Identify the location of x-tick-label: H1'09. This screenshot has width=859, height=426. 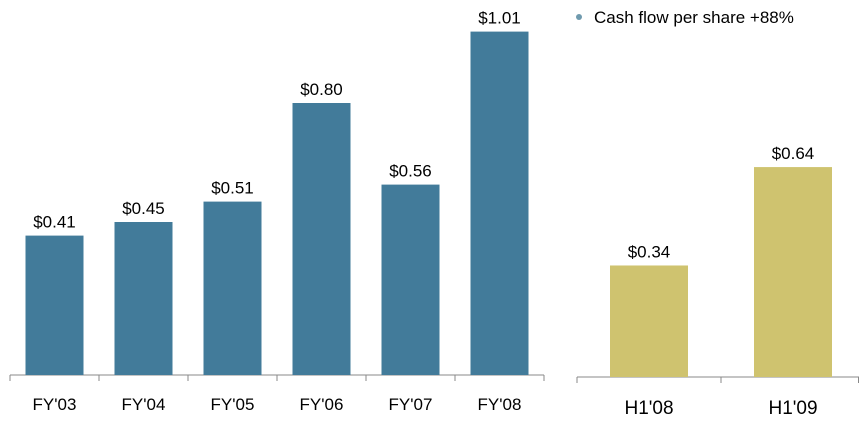
(792, 408).